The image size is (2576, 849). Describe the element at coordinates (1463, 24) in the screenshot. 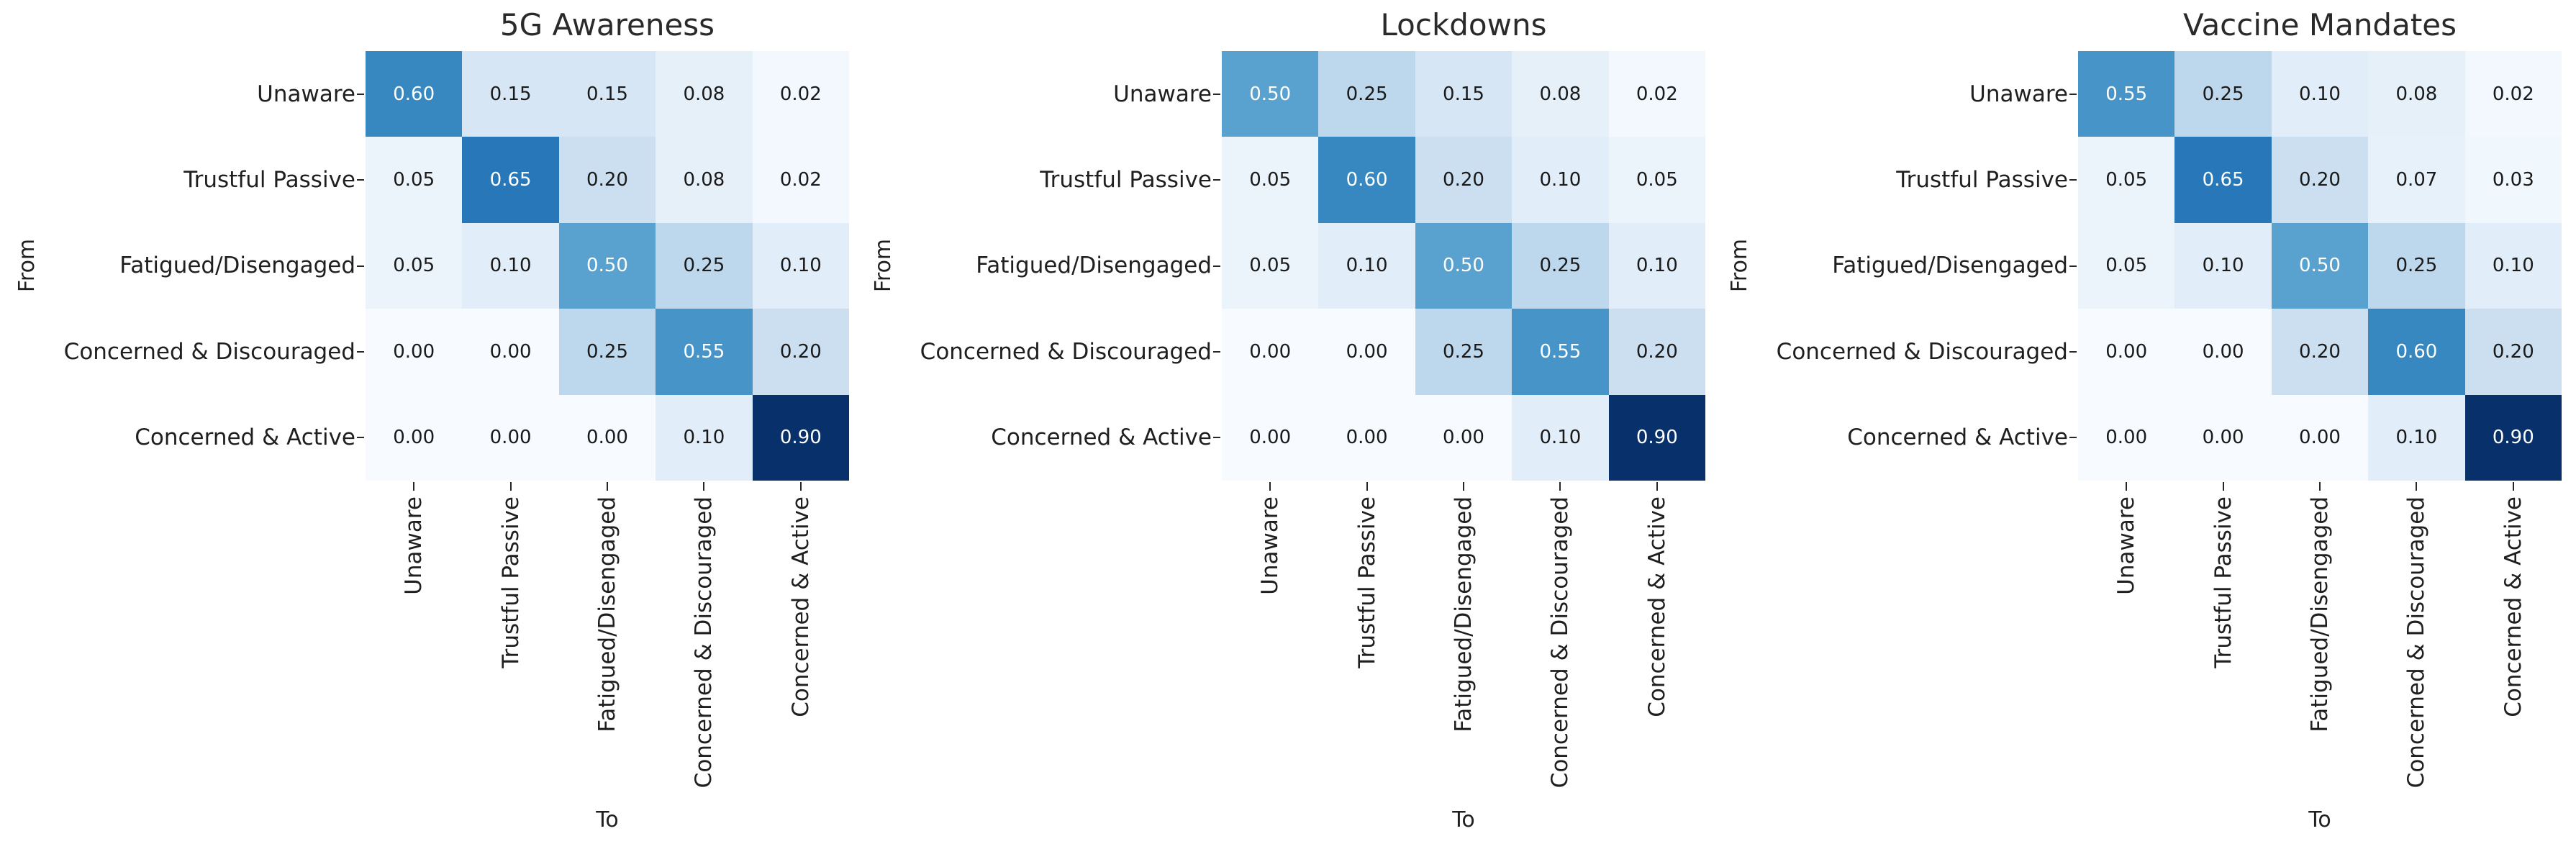

I see `chart-title: Lockdowns` at that location.